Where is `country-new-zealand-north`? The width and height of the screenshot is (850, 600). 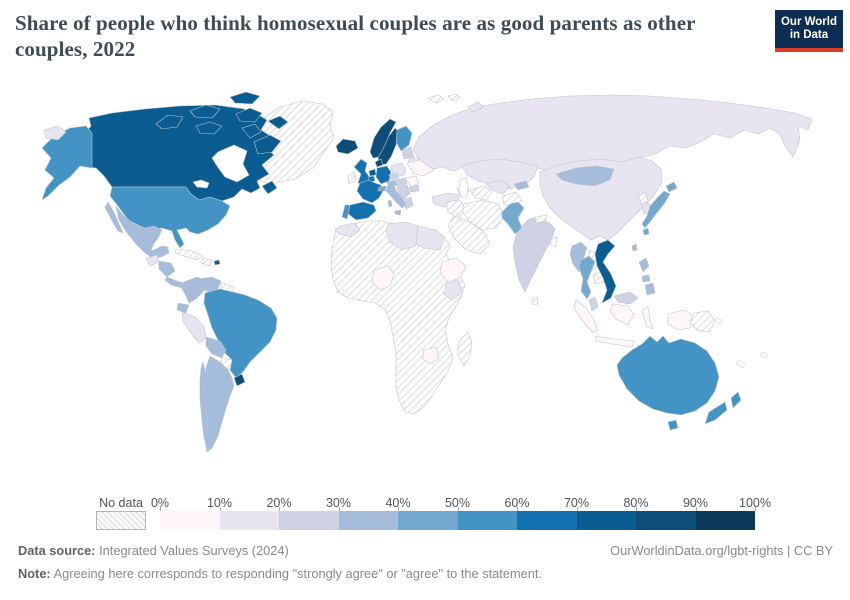 country-new-zealand-north is located at coordinates (736, 400).